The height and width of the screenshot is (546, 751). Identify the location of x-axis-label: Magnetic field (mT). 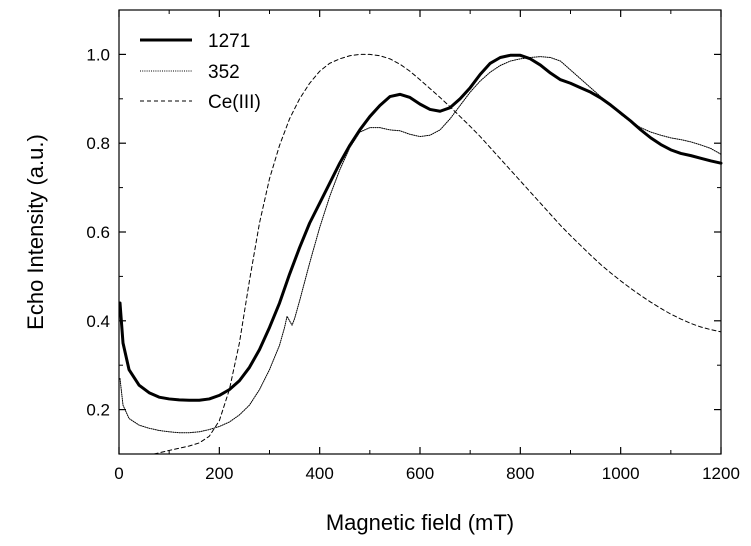
(420, 522).